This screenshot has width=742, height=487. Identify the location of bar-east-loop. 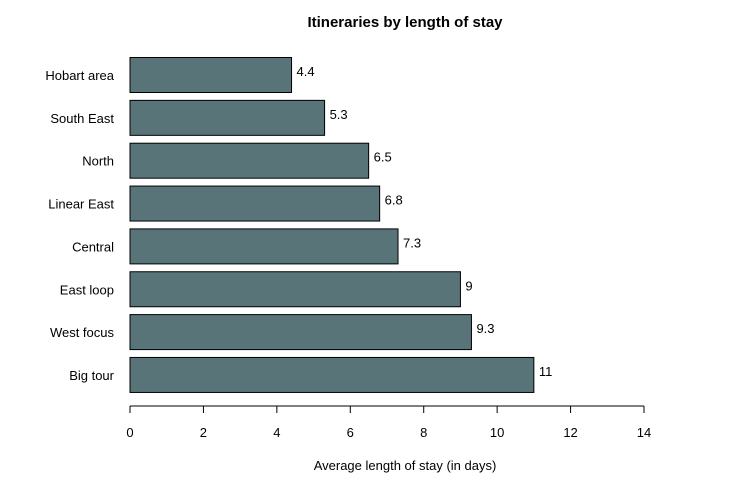
(295, 289).